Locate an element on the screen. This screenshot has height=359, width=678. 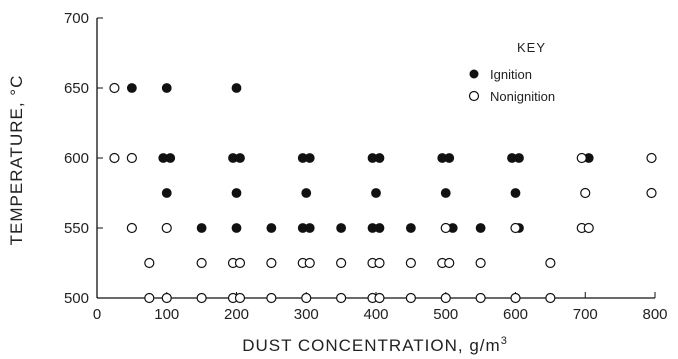
legend-label-ignition: Ignition is located at coordinates (511, 74).